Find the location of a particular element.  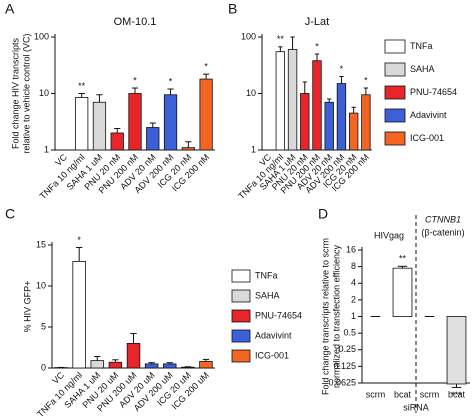

y-tick-label: 2 is located at coordinates (353, 299).